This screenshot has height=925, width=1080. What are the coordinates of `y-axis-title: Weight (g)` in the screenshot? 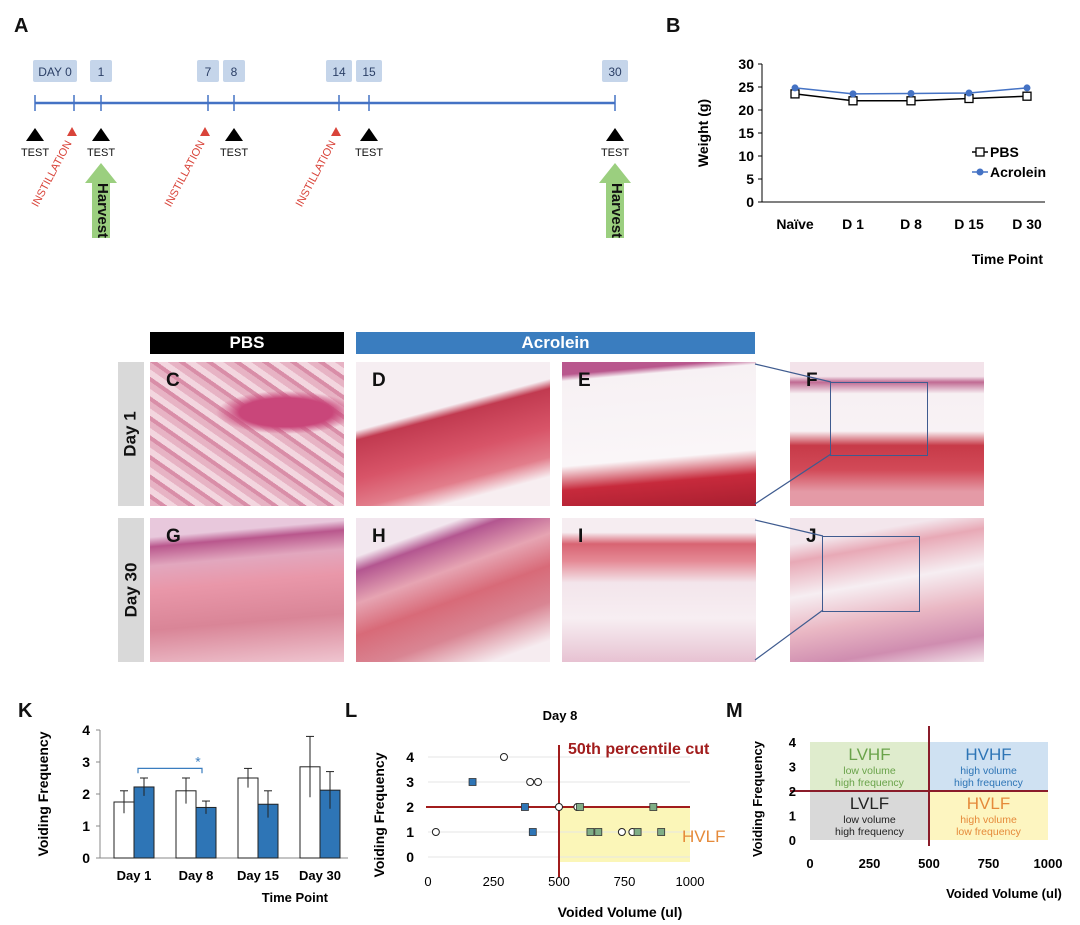 It's located at (703, 133).